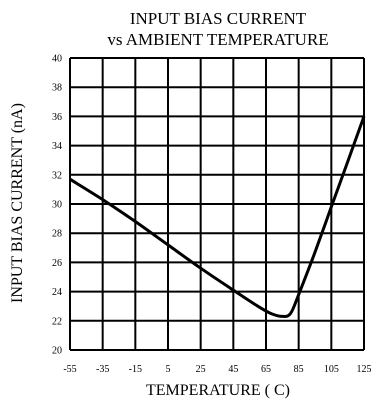  I want to click on chart-title-line-2: vs AMBIENT TEMPERATURE, so click(217, 39).